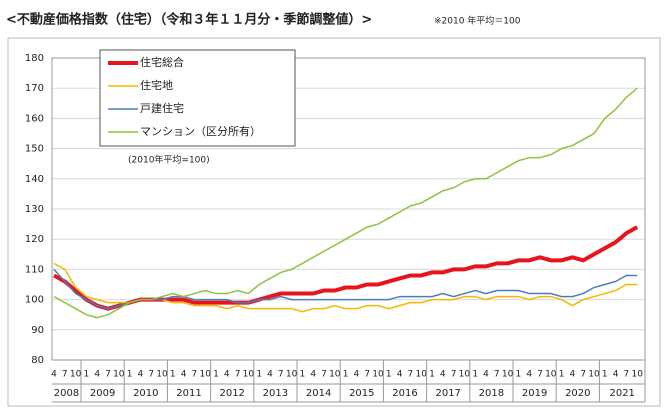 The image size is (668, 410). What do you see at coordinates (162, 108) in the screenshot?
I see `legend-label: 戸建住宅` at bounding box center [162, 108].